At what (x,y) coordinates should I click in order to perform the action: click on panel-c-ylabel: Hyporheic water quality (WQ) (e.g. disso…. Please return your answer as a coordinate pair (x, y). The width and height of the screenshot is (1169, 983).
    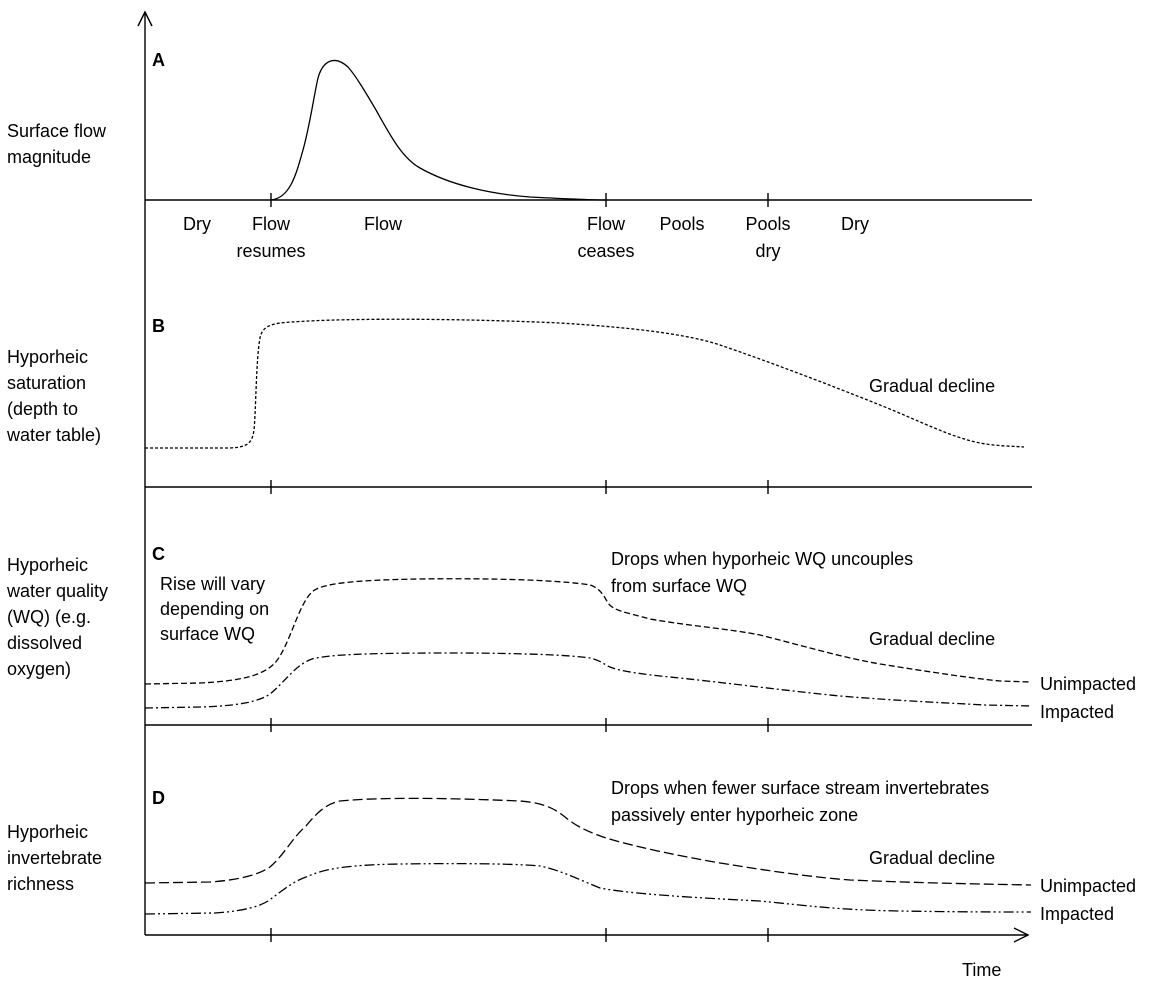
    Looking at the image, I should click on (57, 617).